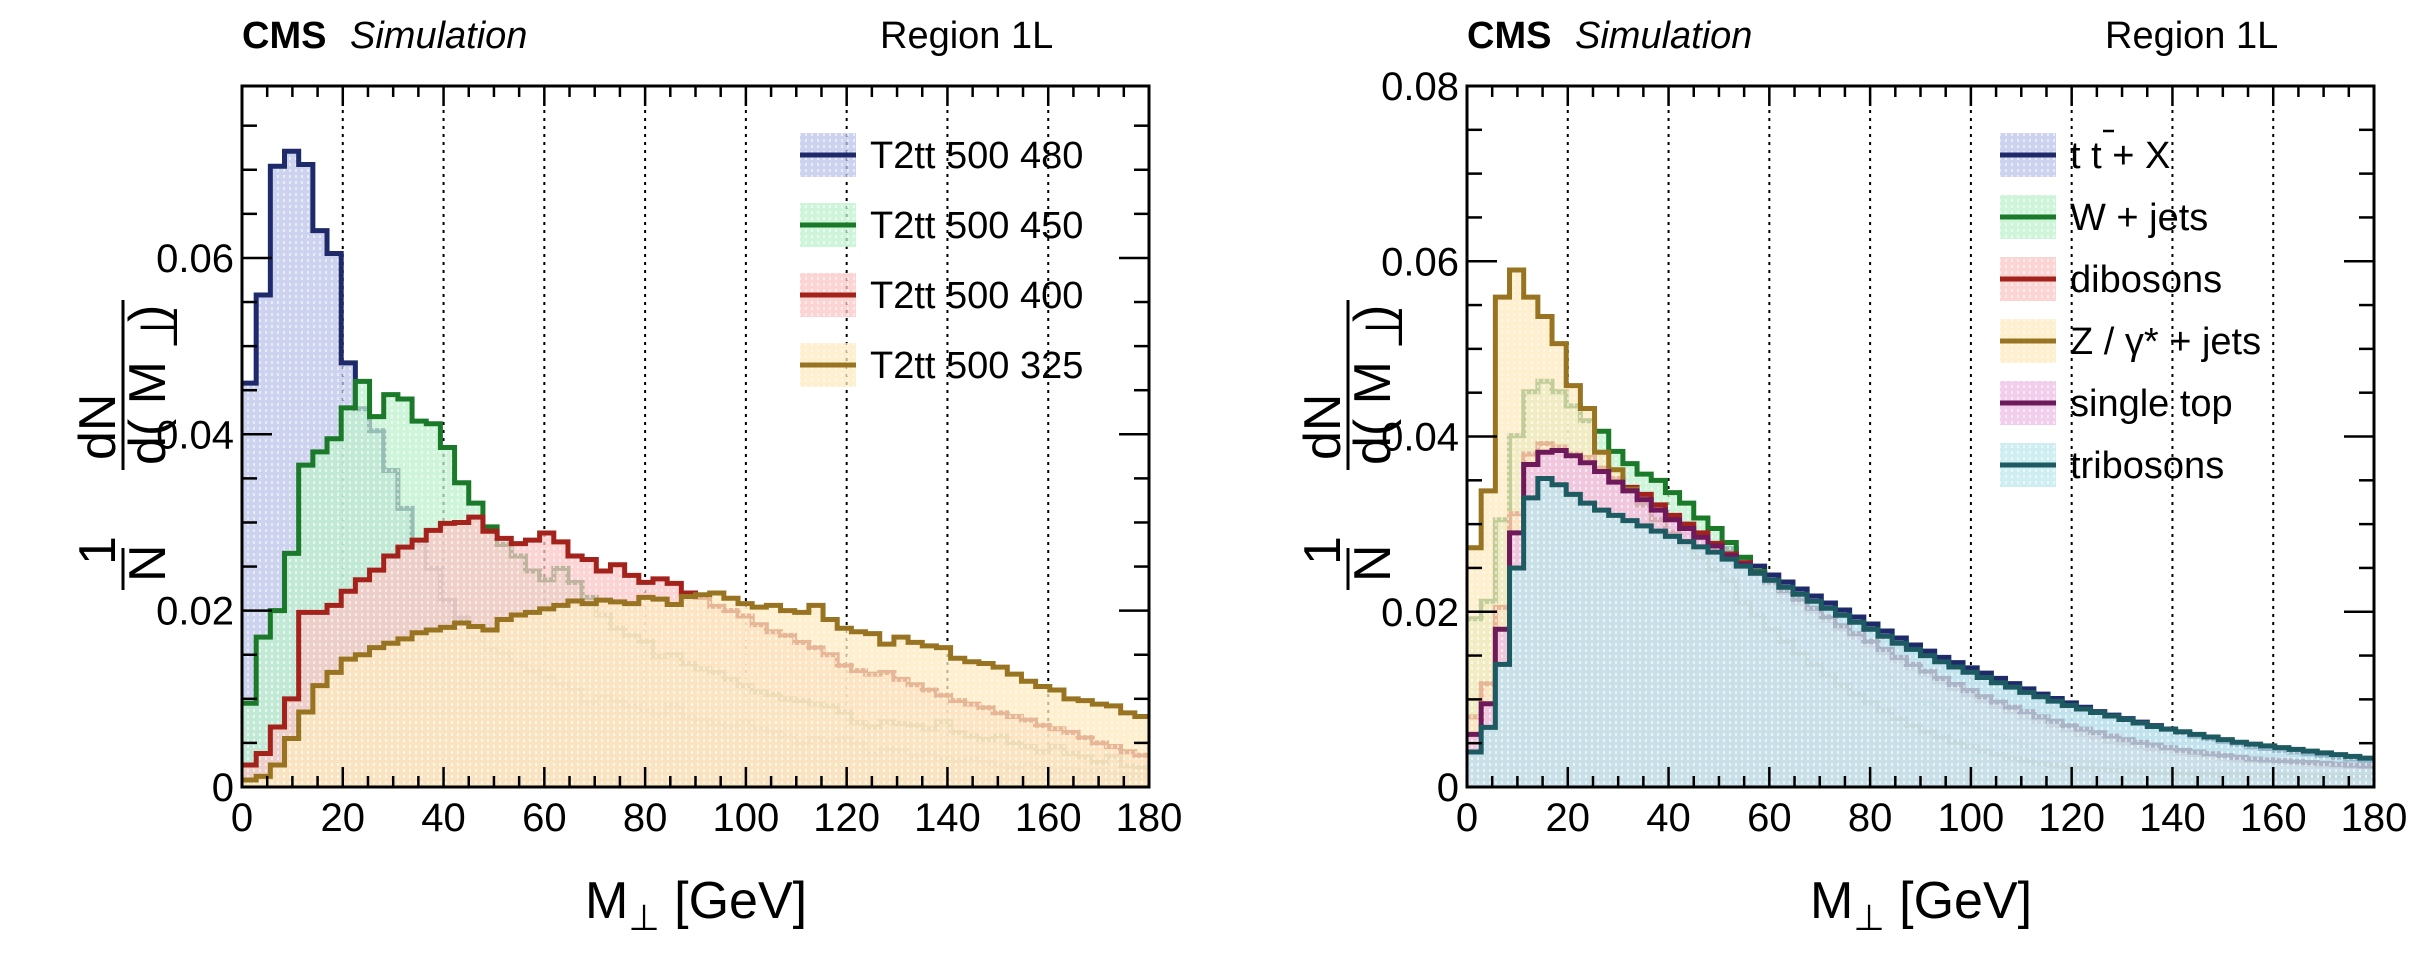 Image resolution: width=2435 pixels, height=960 pixels. I want to click on legend-entry: tribosons, so click(2112, 465).